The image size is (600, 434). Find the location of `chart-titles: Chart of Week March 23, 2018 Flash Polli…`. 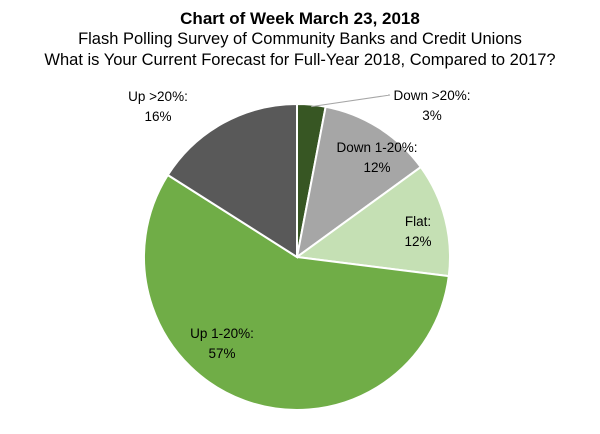

chart-titles: Chart of Week March 23, 2018 Flash Polli… is located at coordinates (300, 39).